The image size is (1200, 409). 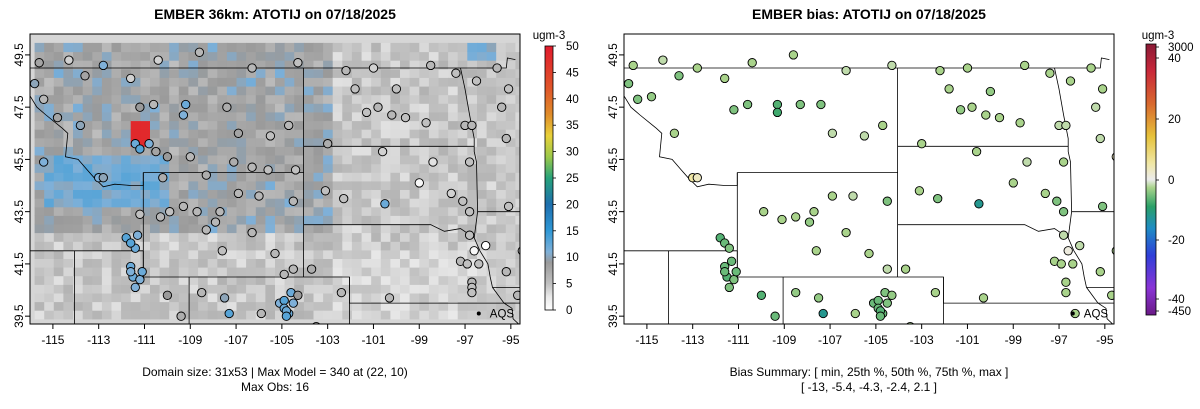 What do you see at coordinates (830, 340) in the screenshot?
I see `x-tick-label: -107` at bounding box center [830, 340].